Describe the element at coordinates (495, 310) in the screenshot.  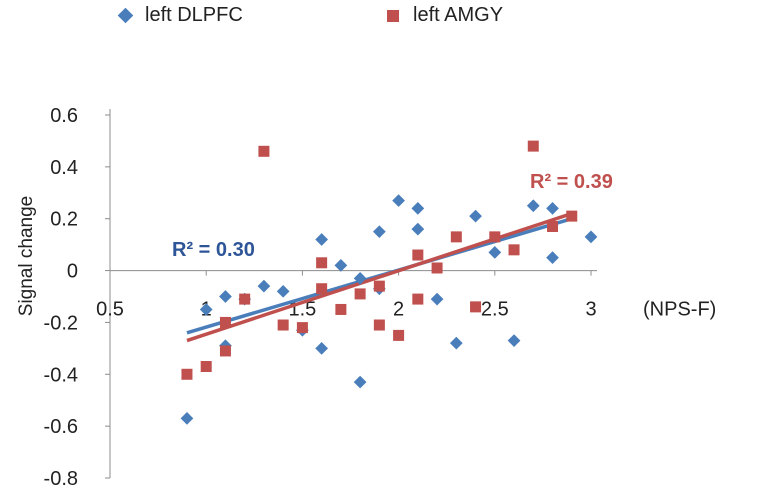
I see `x-tick-label: 2.5` at that location.